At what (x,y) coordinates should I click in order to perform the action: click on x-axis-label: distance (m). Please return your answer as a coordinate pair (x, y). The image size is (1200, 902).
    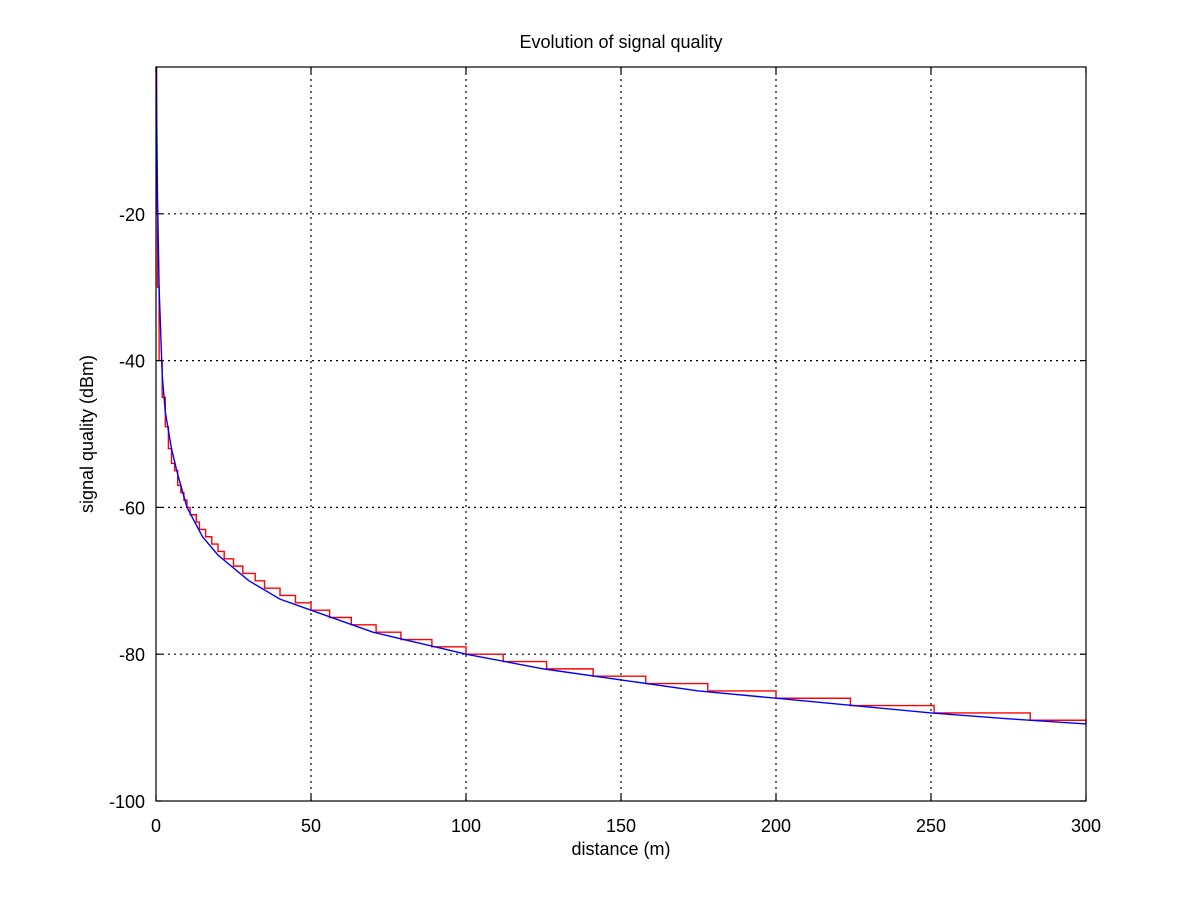
    Looking at the image, I should click on (620, 849).